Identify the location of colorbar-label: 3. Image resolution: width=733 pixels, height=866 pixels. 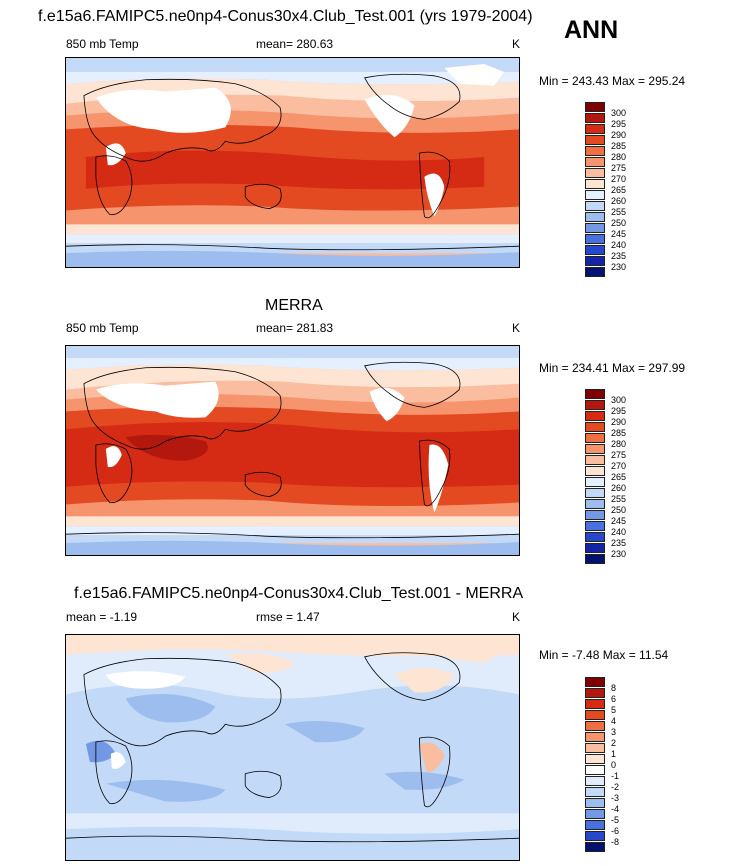
(614, 732).